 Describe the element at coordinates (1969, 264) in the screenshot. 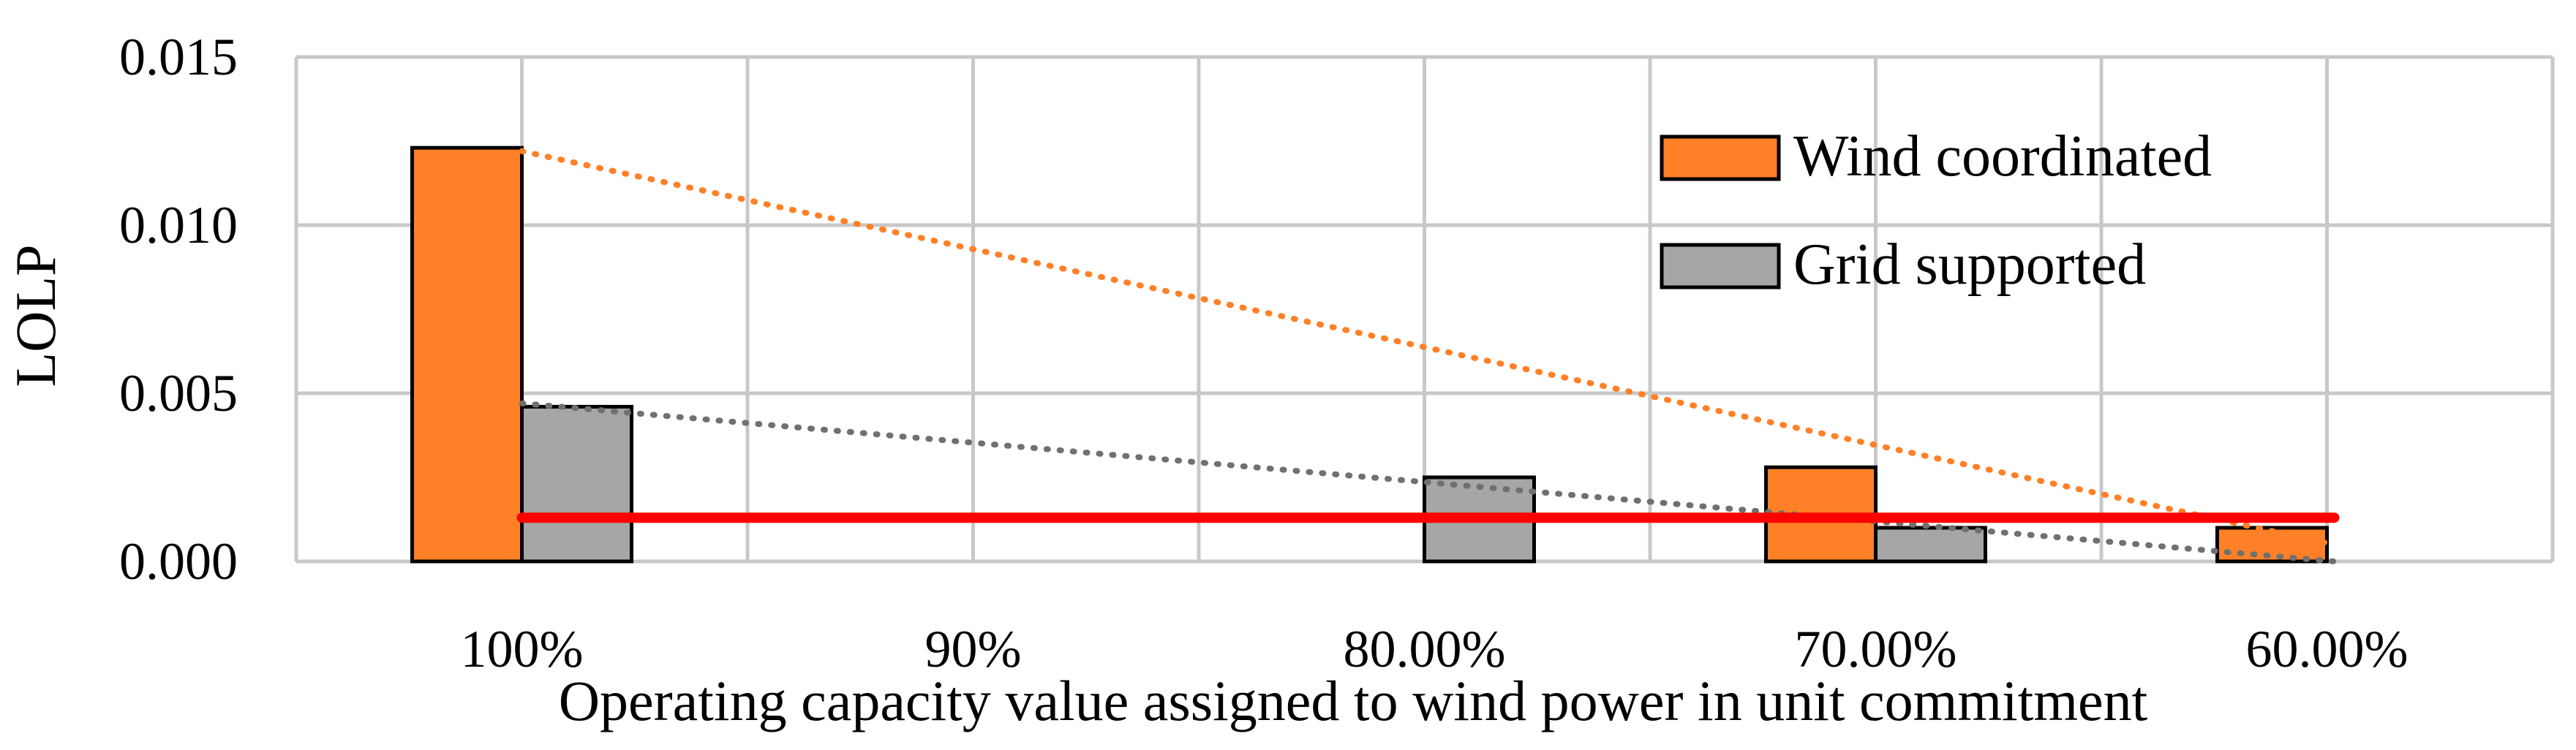

I see `legend-label-grid-supported: Grid supported` at that location.